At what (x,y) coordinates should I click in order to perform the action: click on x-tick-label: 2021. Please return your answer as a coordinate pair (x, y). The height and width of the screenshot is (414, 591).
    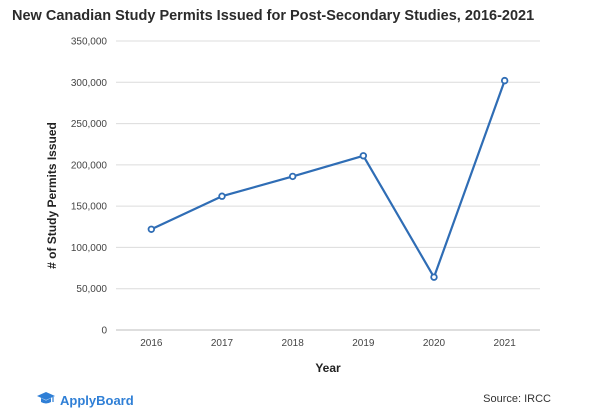
    Looking at the image, I should click on (505, 343).